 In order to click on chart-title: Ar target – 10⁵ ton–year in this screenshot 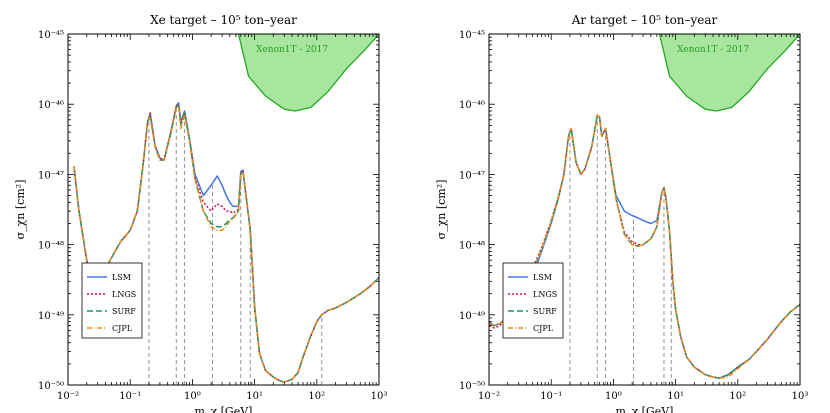, I will do `click(644, 20)`.